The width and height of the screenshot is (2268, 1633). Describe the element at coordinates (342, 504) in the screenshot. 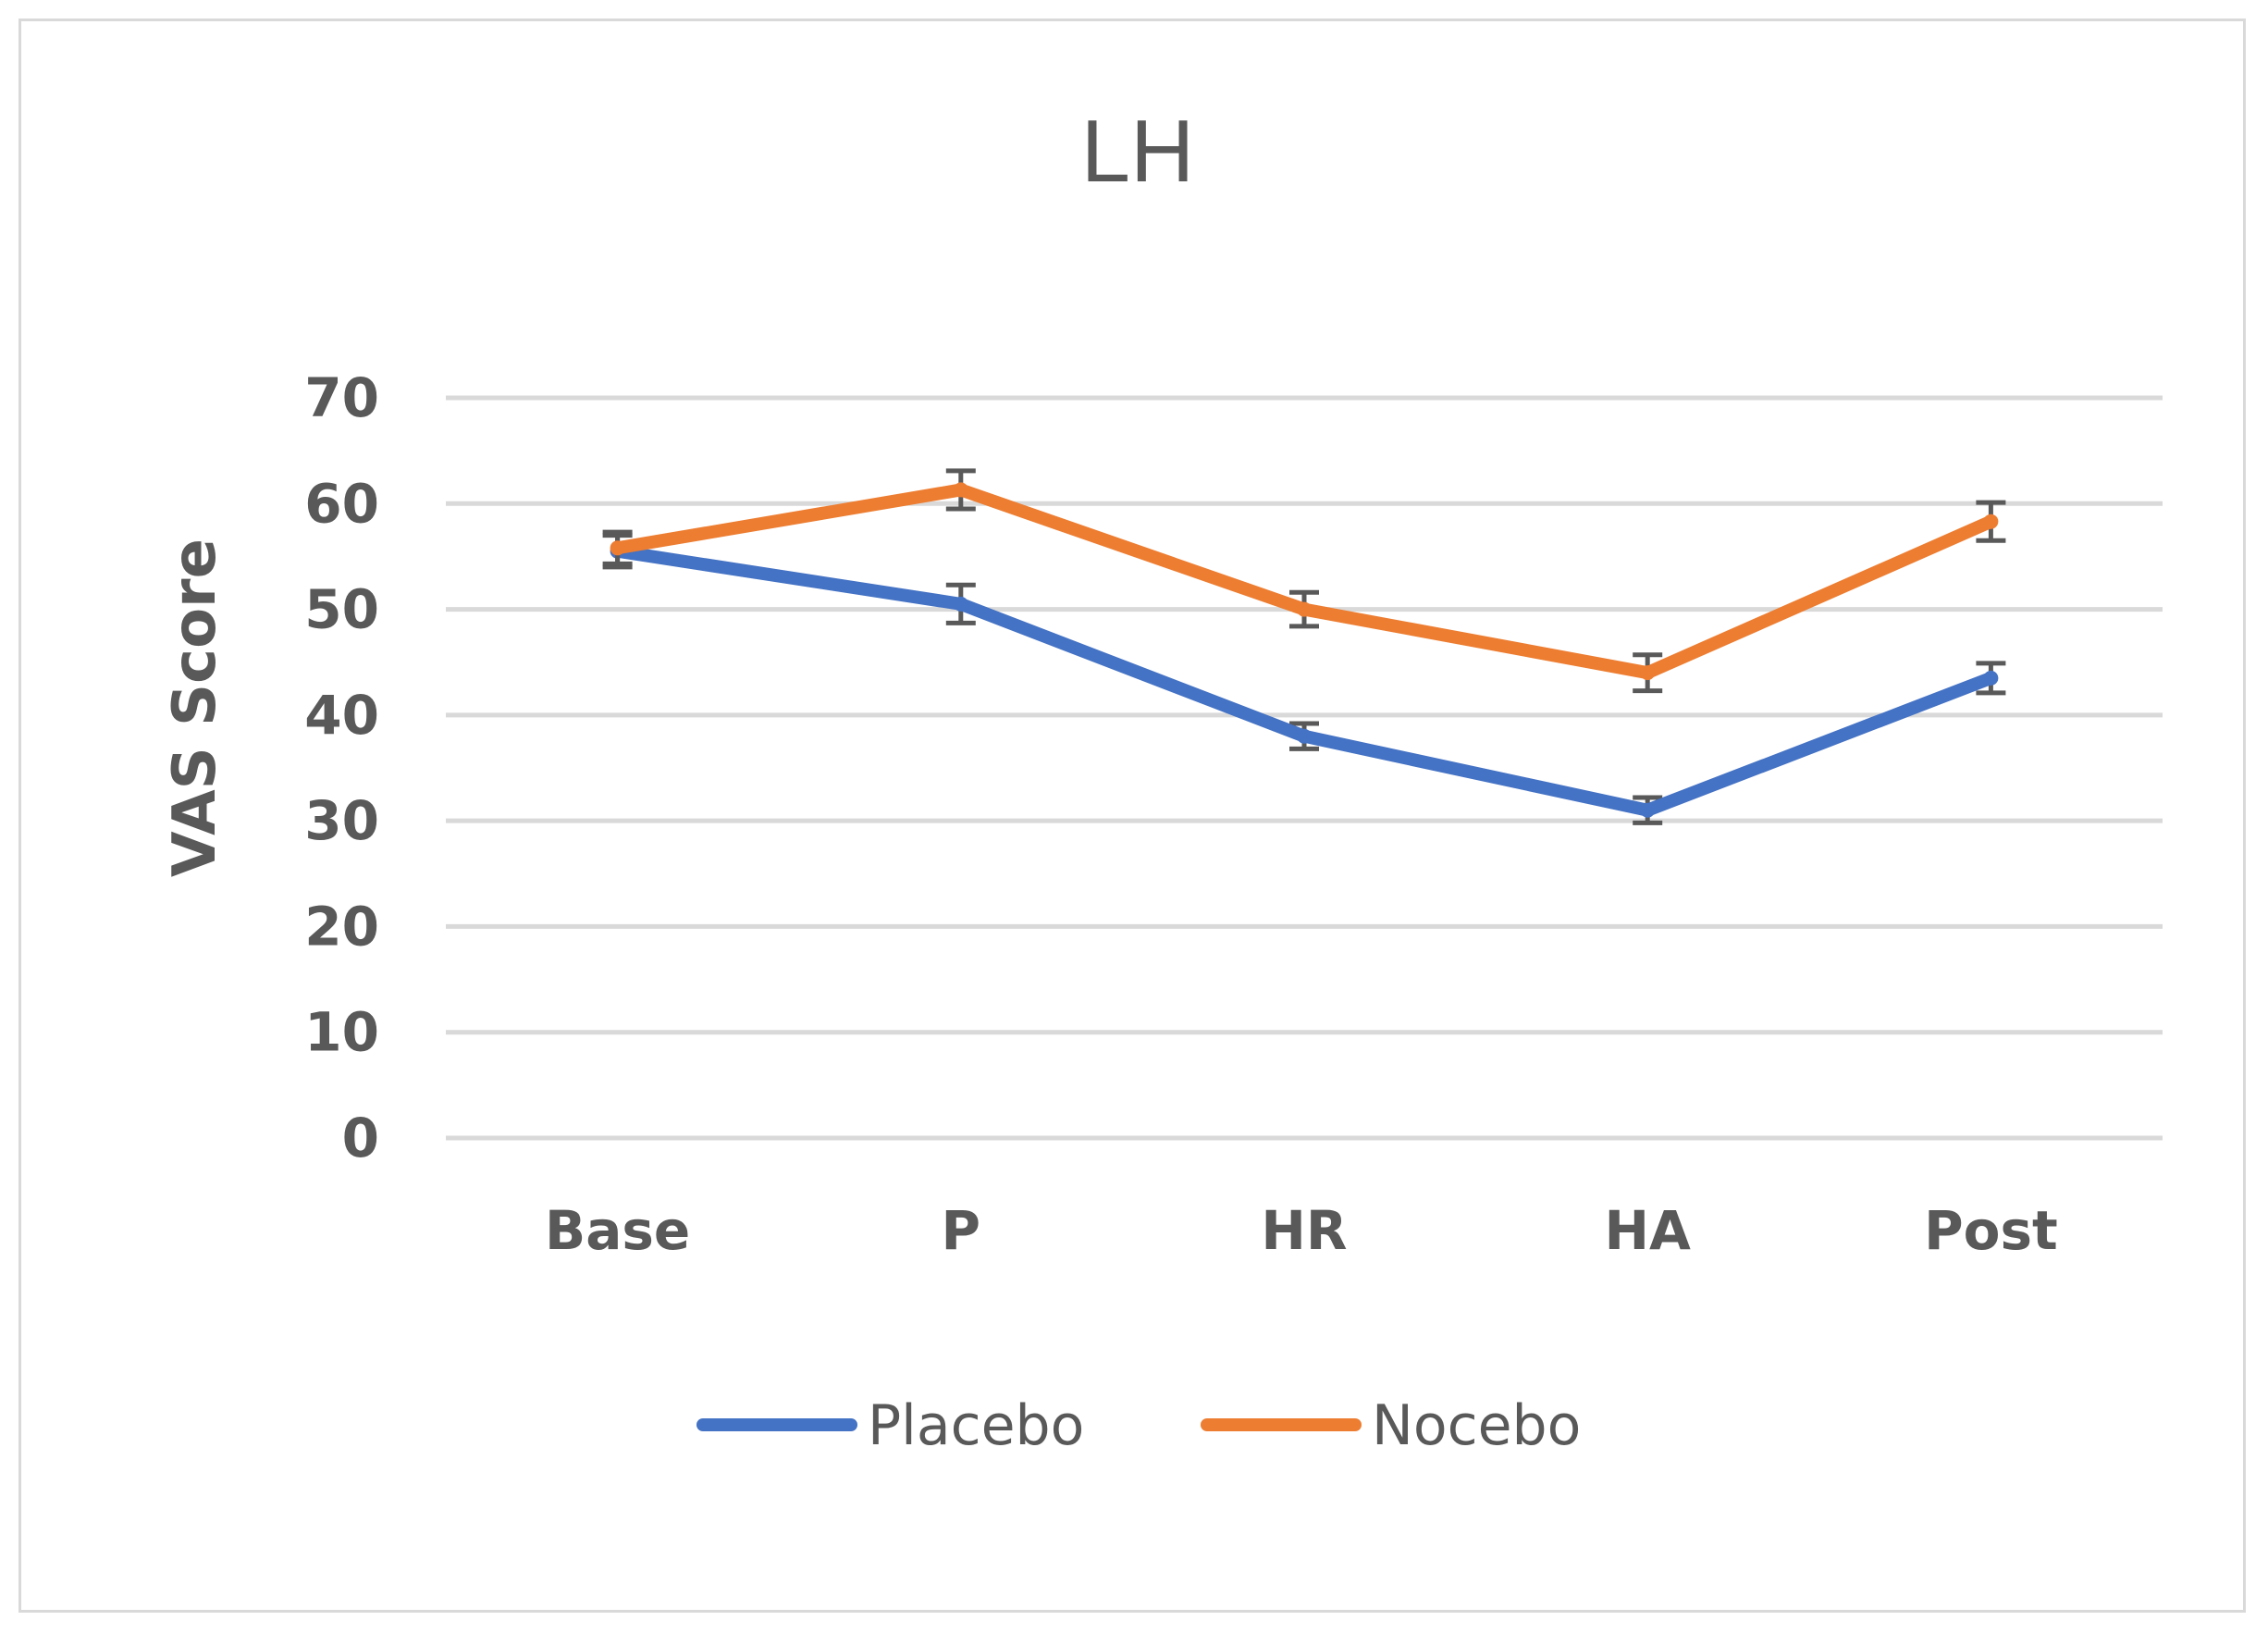

I see `y-tick-label: 60` at that location.